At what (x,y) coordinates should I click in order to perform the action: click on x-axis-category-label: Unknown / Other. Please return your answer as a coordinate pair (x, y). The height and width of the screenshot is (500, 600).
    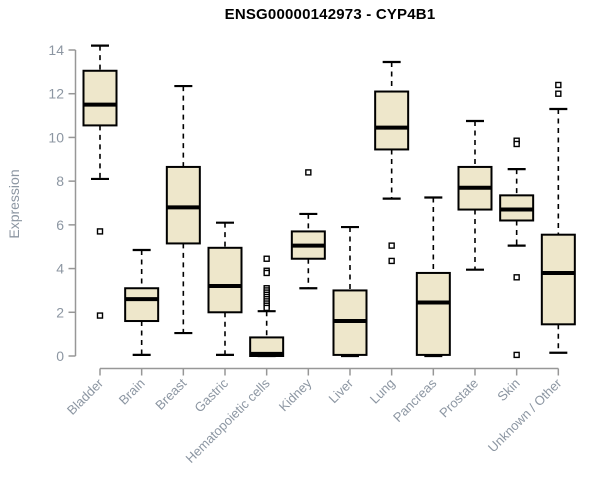
    Looking at the image, I should click on (525, 415).